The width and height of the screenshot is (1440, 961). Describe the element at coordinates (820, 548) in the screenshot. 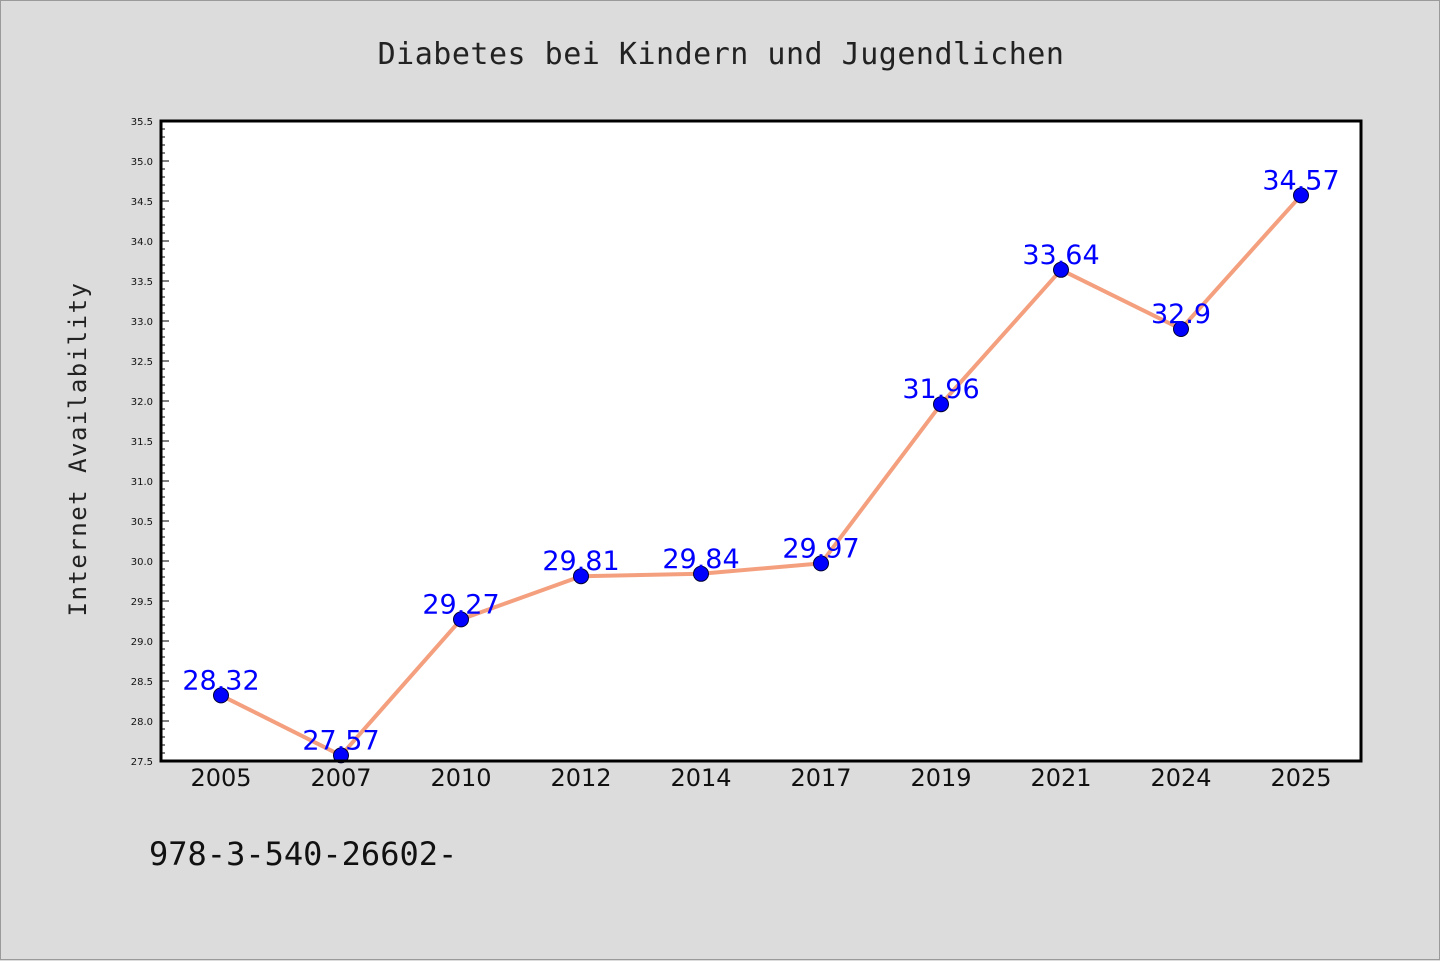

I see `data-label: 29.97` at that location.